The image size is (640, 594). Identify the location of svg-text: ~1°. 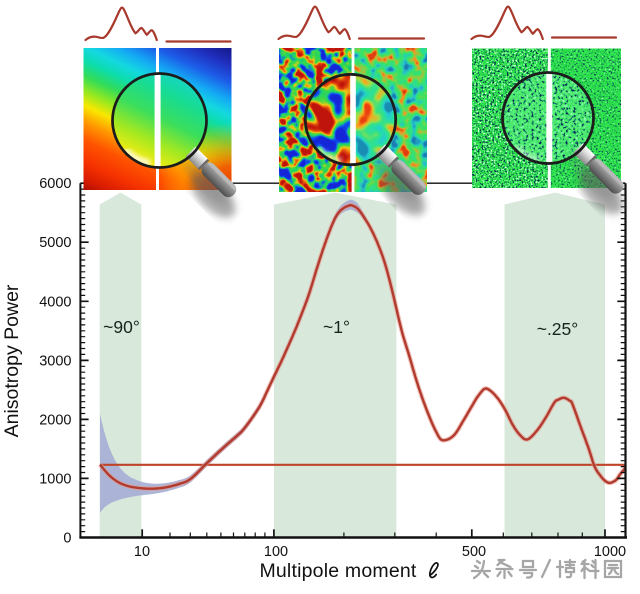
(336, 327).